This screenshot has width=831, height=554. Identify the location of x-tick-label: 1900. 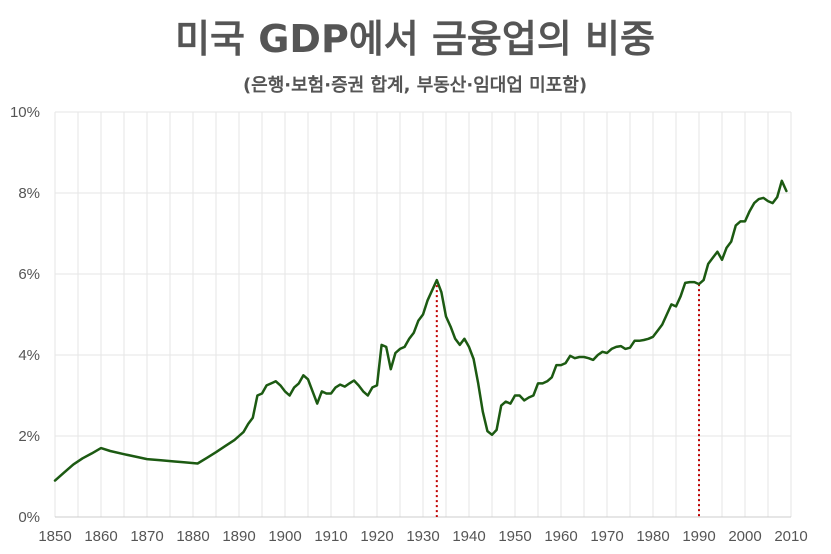
(284, 536).